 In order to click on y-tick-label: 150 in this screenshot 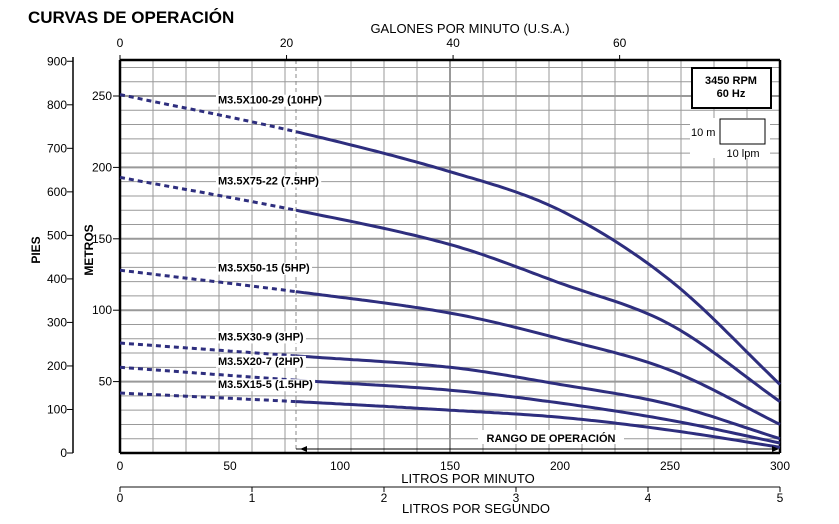, I will do `click(102, 239)`.